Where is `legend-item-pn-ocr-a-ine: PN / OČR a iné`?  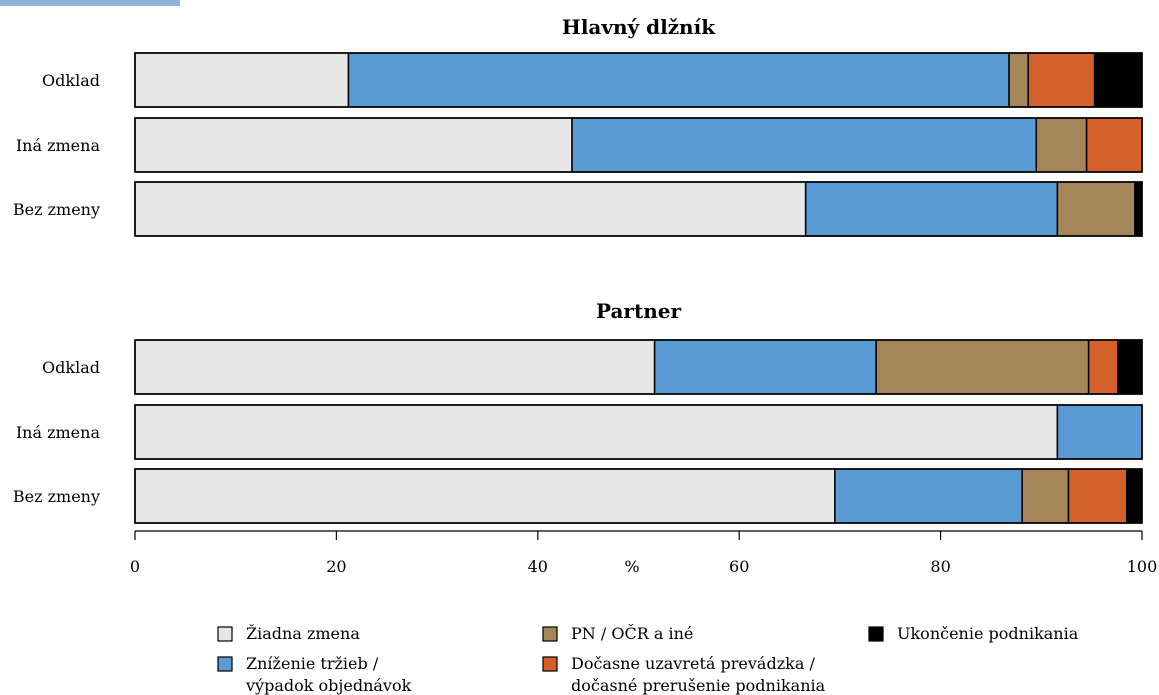
legend-item-pn-ocr-a-ine: PN / OČR a iné is located at coordinates (617, 633).